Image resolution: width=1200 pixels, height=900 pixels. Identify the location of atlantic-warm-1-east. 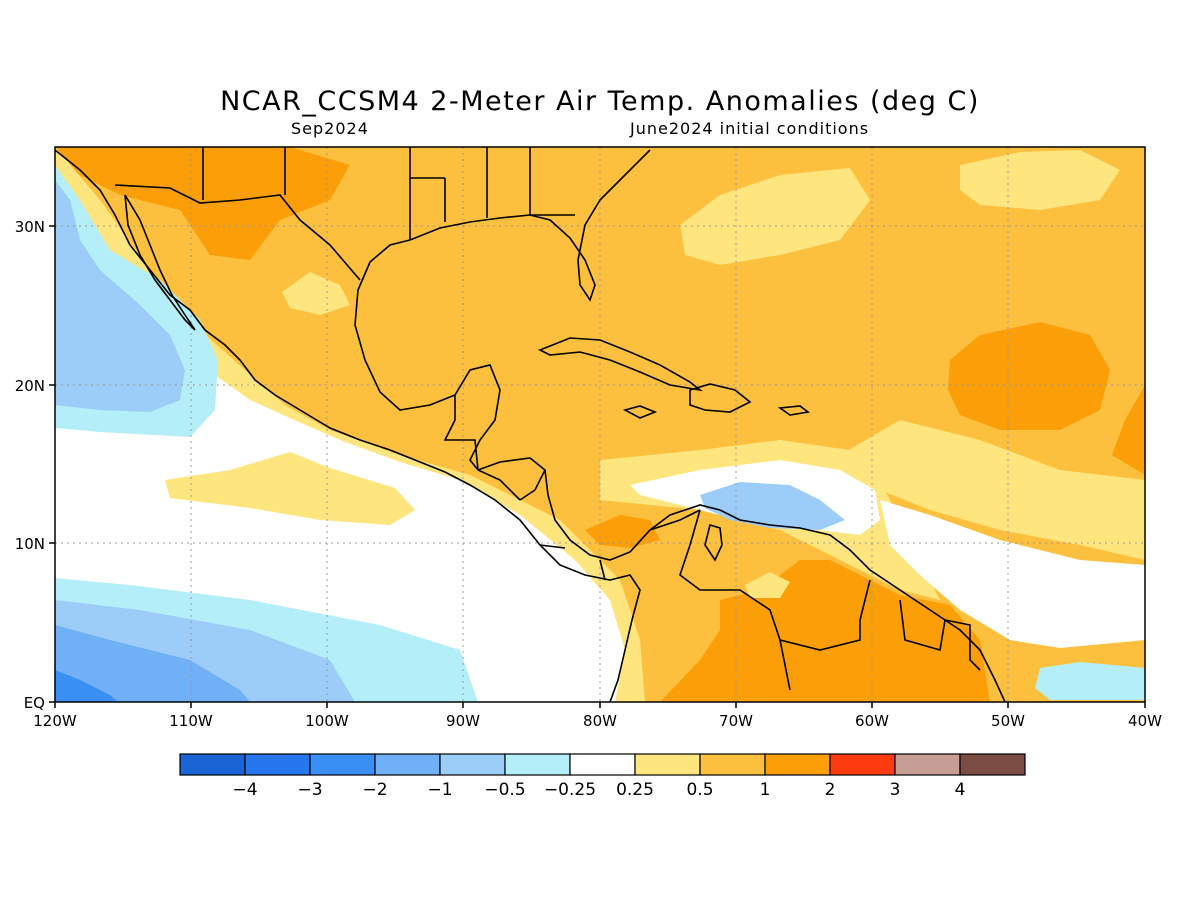
(1128, 430).